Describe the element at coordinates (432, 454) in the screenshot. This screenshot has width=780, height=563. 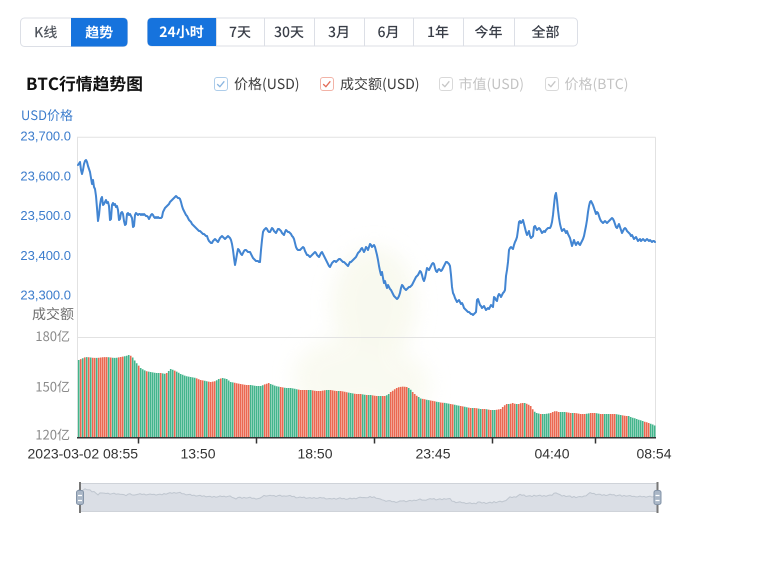
I see `svg-text: 23:45` at that location.